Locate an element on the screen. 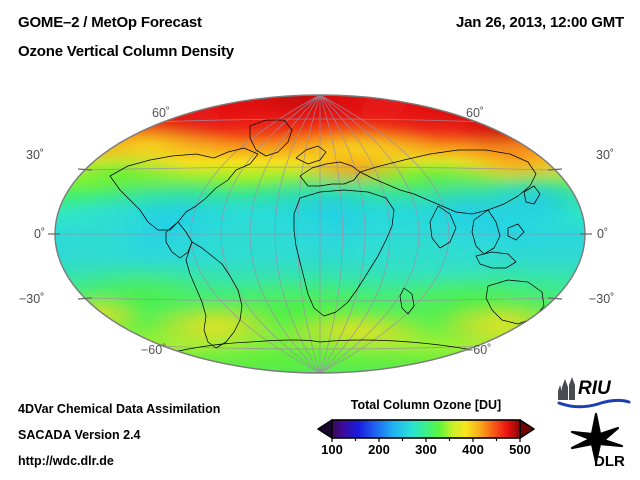  riu-wave-icon is located at coordinates (594, 403).